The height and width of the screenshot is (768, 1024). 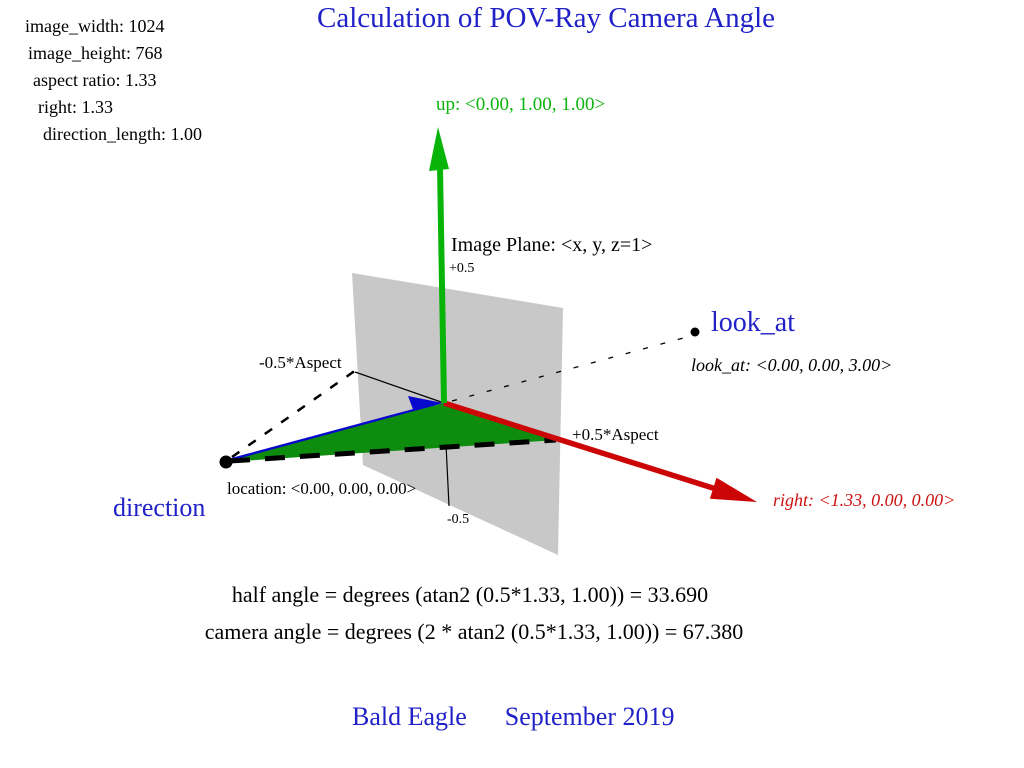 I want to click on left-frustum-edge-dashed-ray, so click(x=294, y=413).